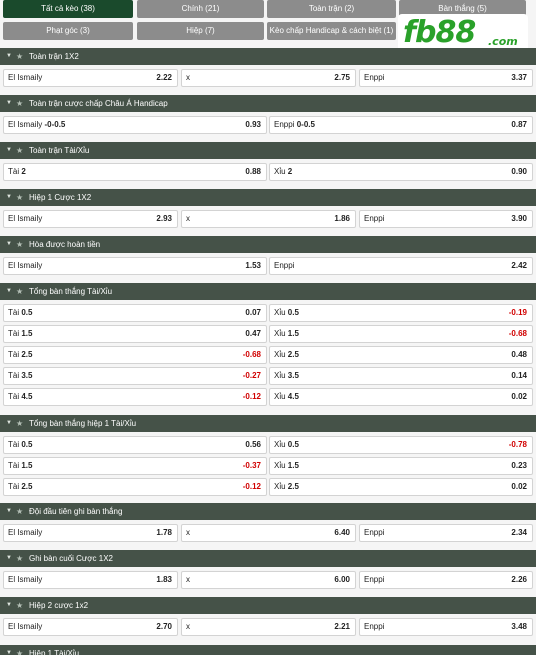 The image size is (536, 655). Describe the element at coordinates (401, 487) in the screenshot. I see `odds-selection: Xỉu 2.5 0.02` at that location.